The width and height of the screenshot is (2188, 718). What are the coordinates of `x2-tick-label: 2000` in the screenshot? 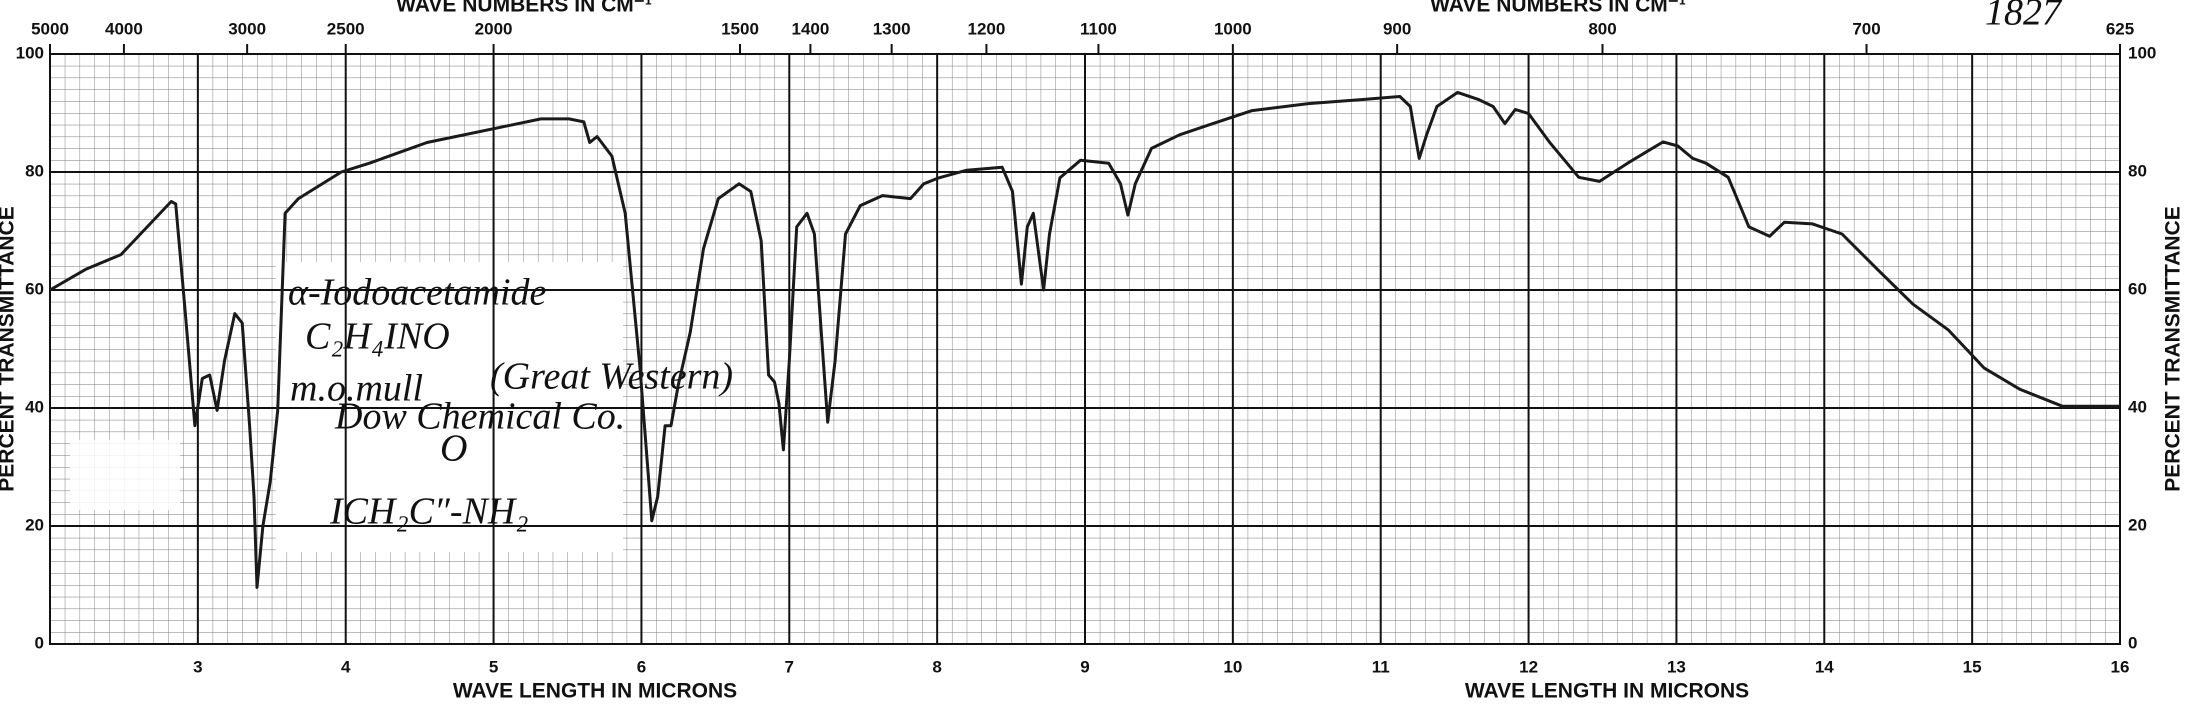 It's located at (494, 28).